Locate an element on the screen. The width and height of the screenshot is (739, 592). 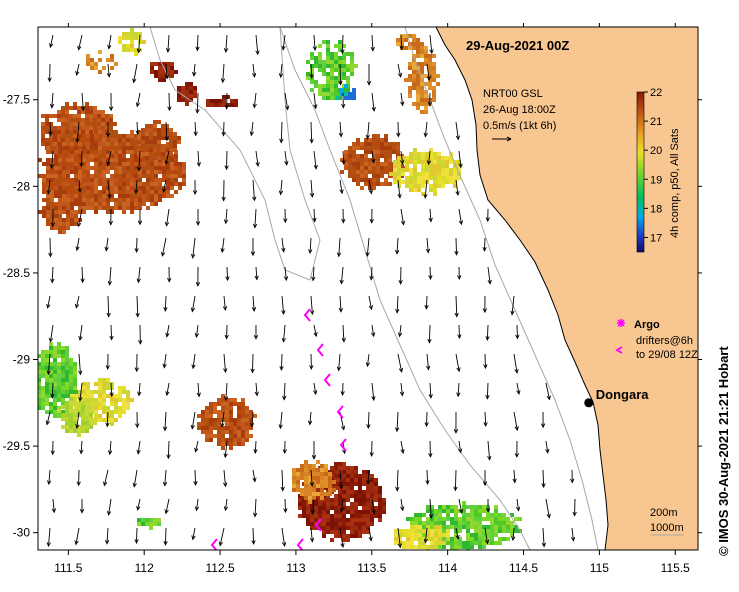
product-info: NRT00 GSL 26-Aug 18:00Z 0.5m/s (1kt 6h) is located at coordinates (519, 115).